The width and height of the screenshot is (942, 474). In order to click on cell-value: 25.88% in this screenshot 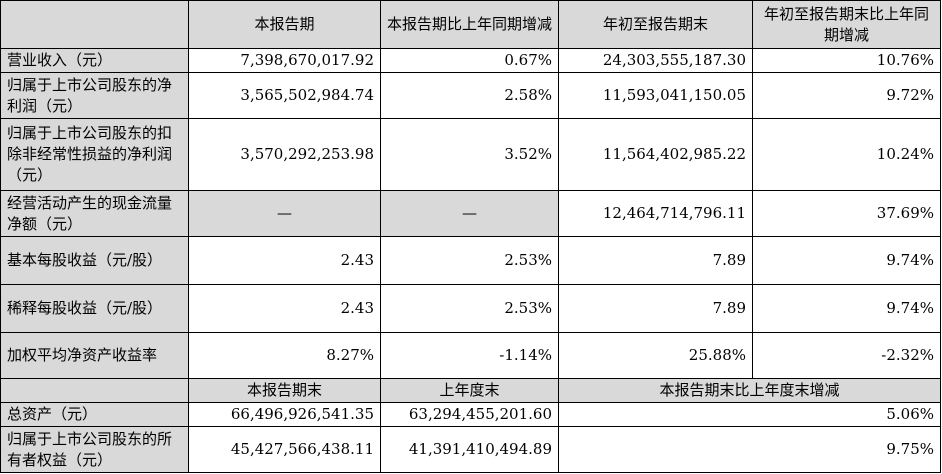, I will do `click(655, 355)`.